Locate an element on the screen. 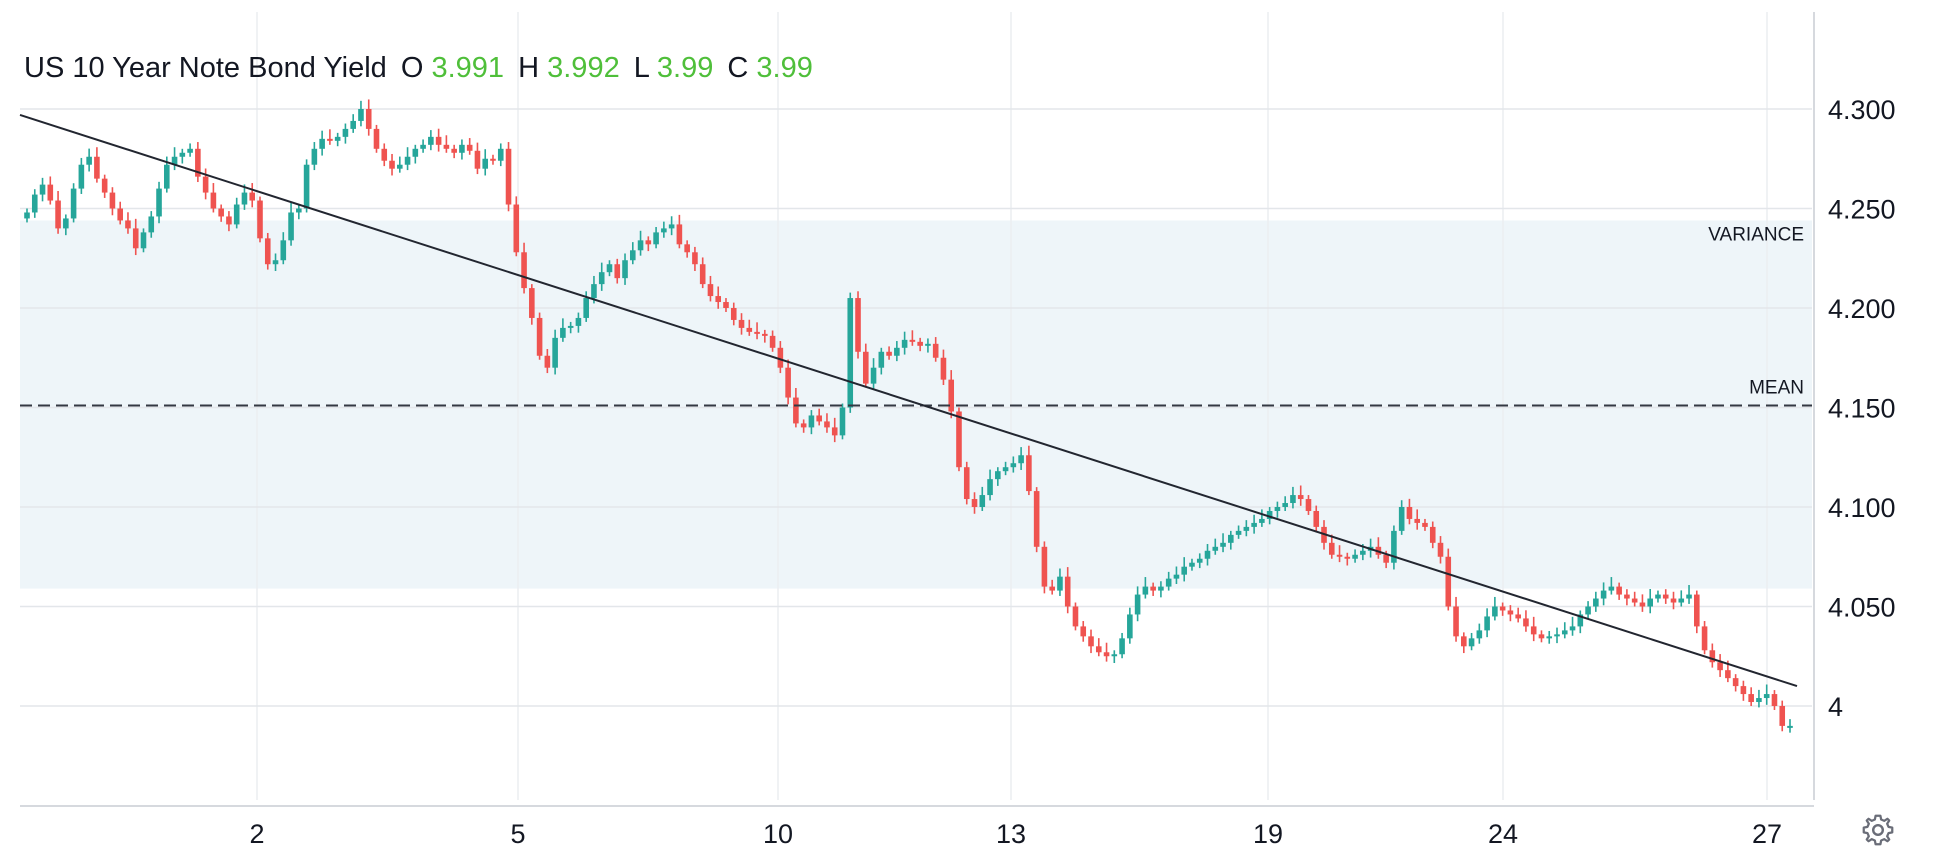 Image resolution: width=1942 pixels, height=856 pixels. mean-label: MEAN is located at coordinates (1776, 388).